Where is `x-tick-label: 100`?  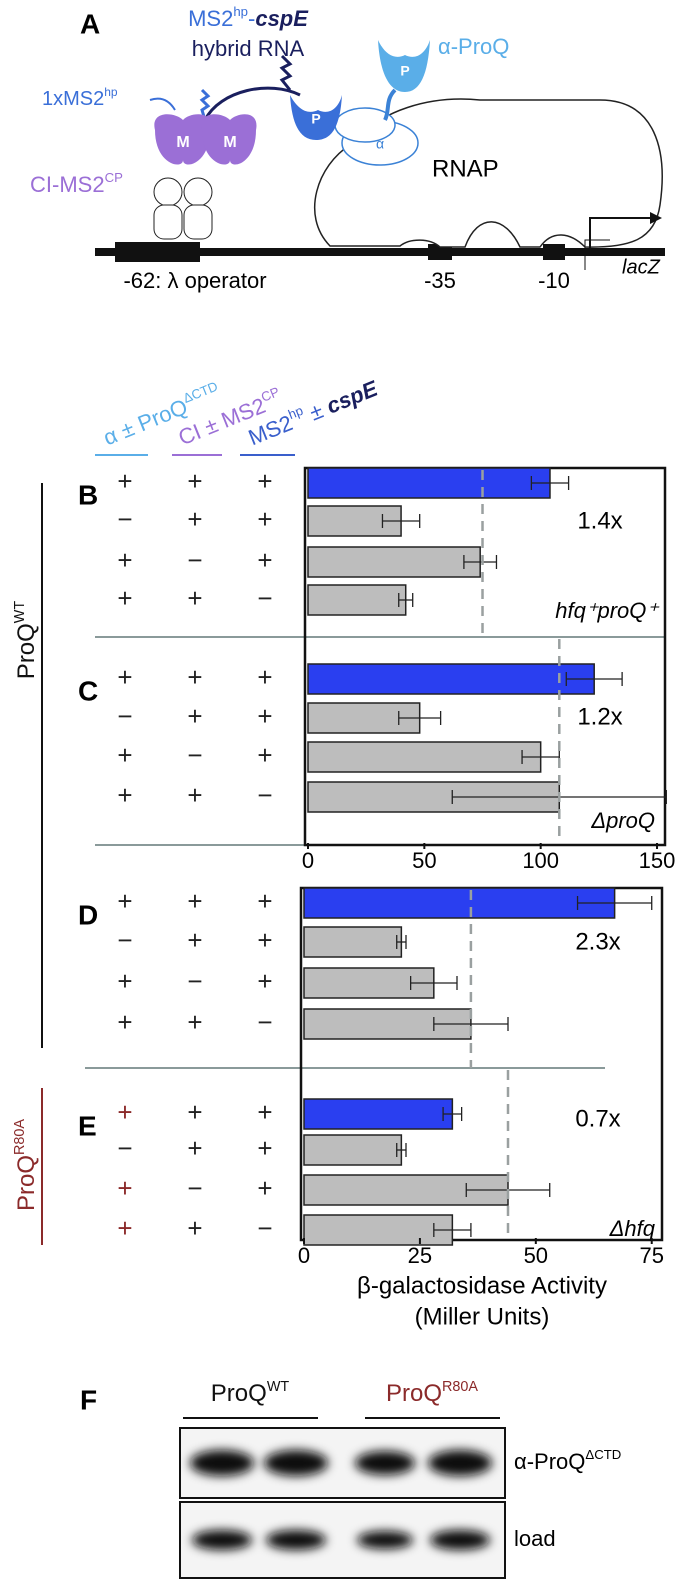 x-tick-label: 100 is located at coordinates (540, 860).